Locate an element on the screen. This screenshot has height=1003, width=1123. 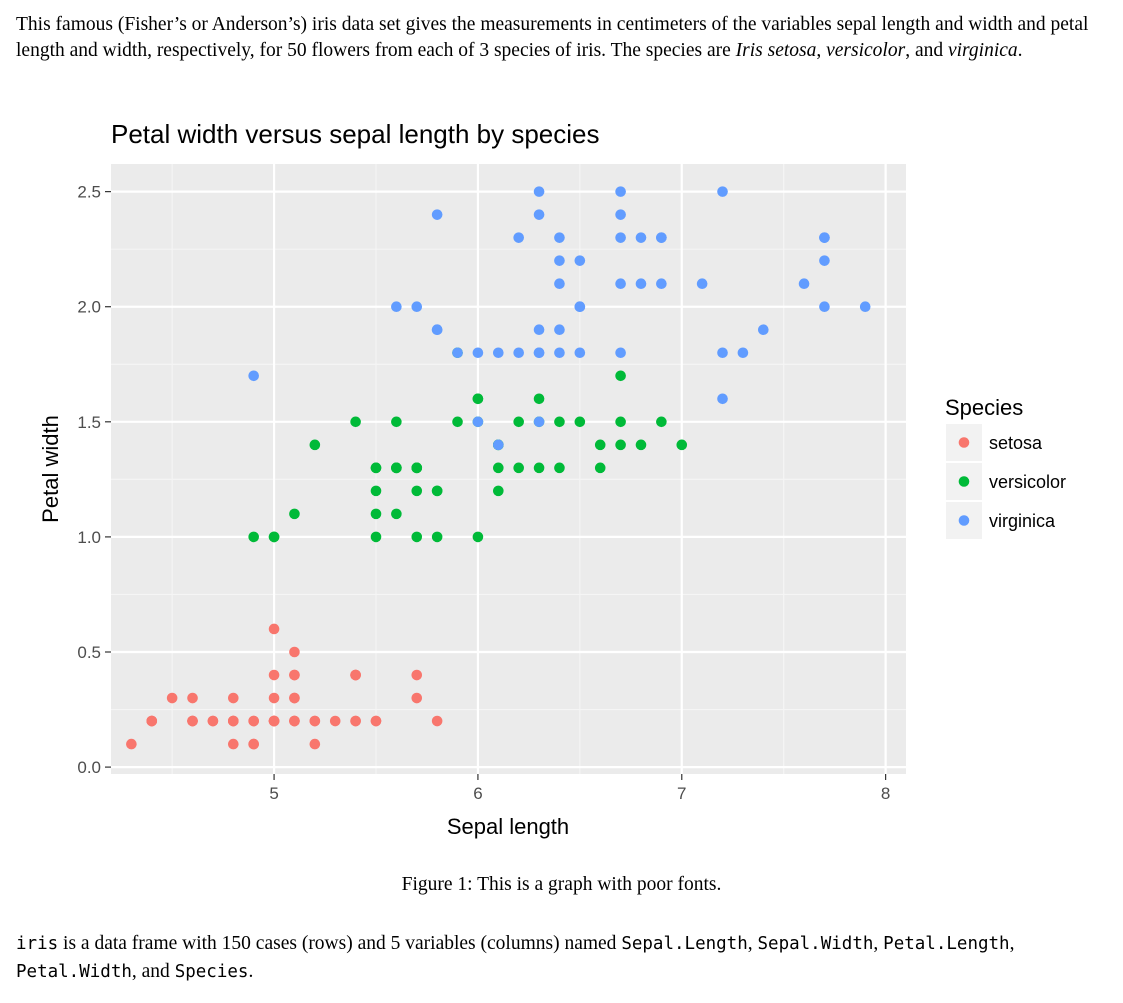
y-tick-label: 1.0 is located at coordinates (89, 537).